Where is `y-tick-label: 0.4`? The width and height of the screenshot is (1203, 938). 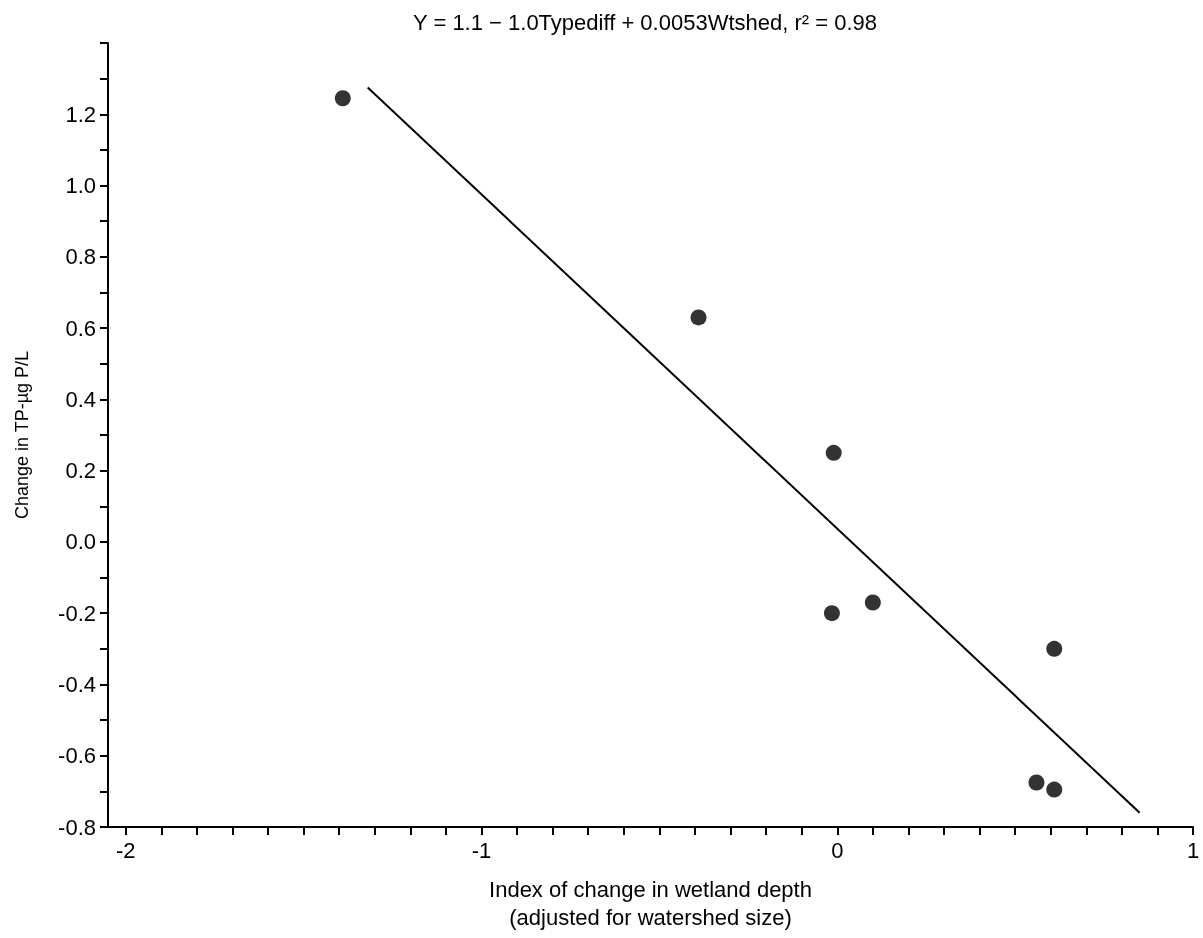
y-tick-label: 0.4 is located at coordinates (80, 399).